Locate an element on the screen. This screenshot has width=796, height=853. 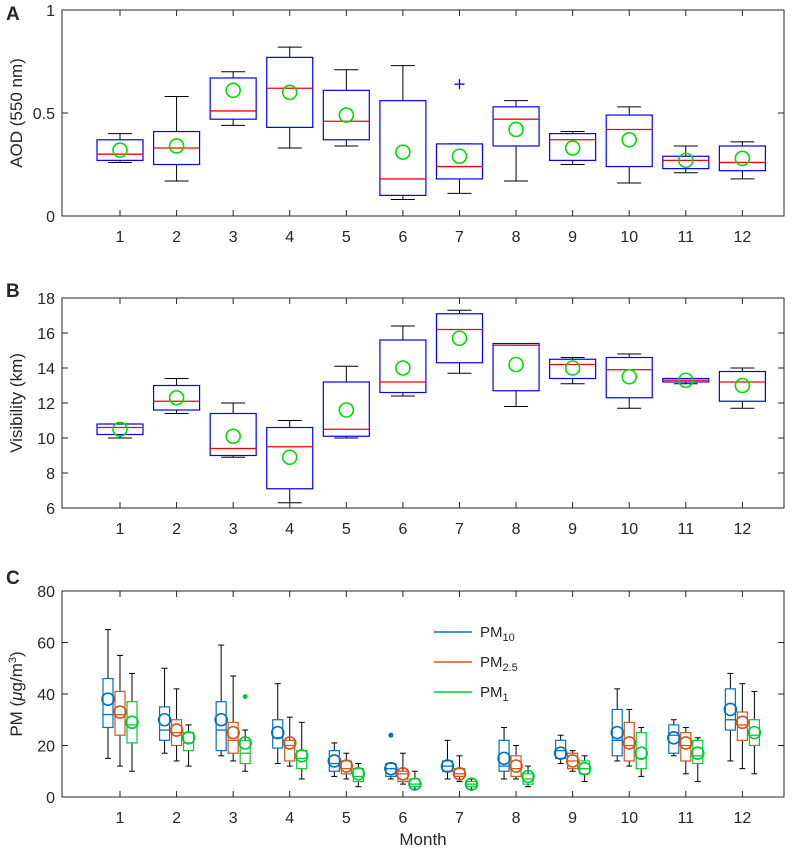
x-tick-label: 3 is located at coordinates (233, 237).